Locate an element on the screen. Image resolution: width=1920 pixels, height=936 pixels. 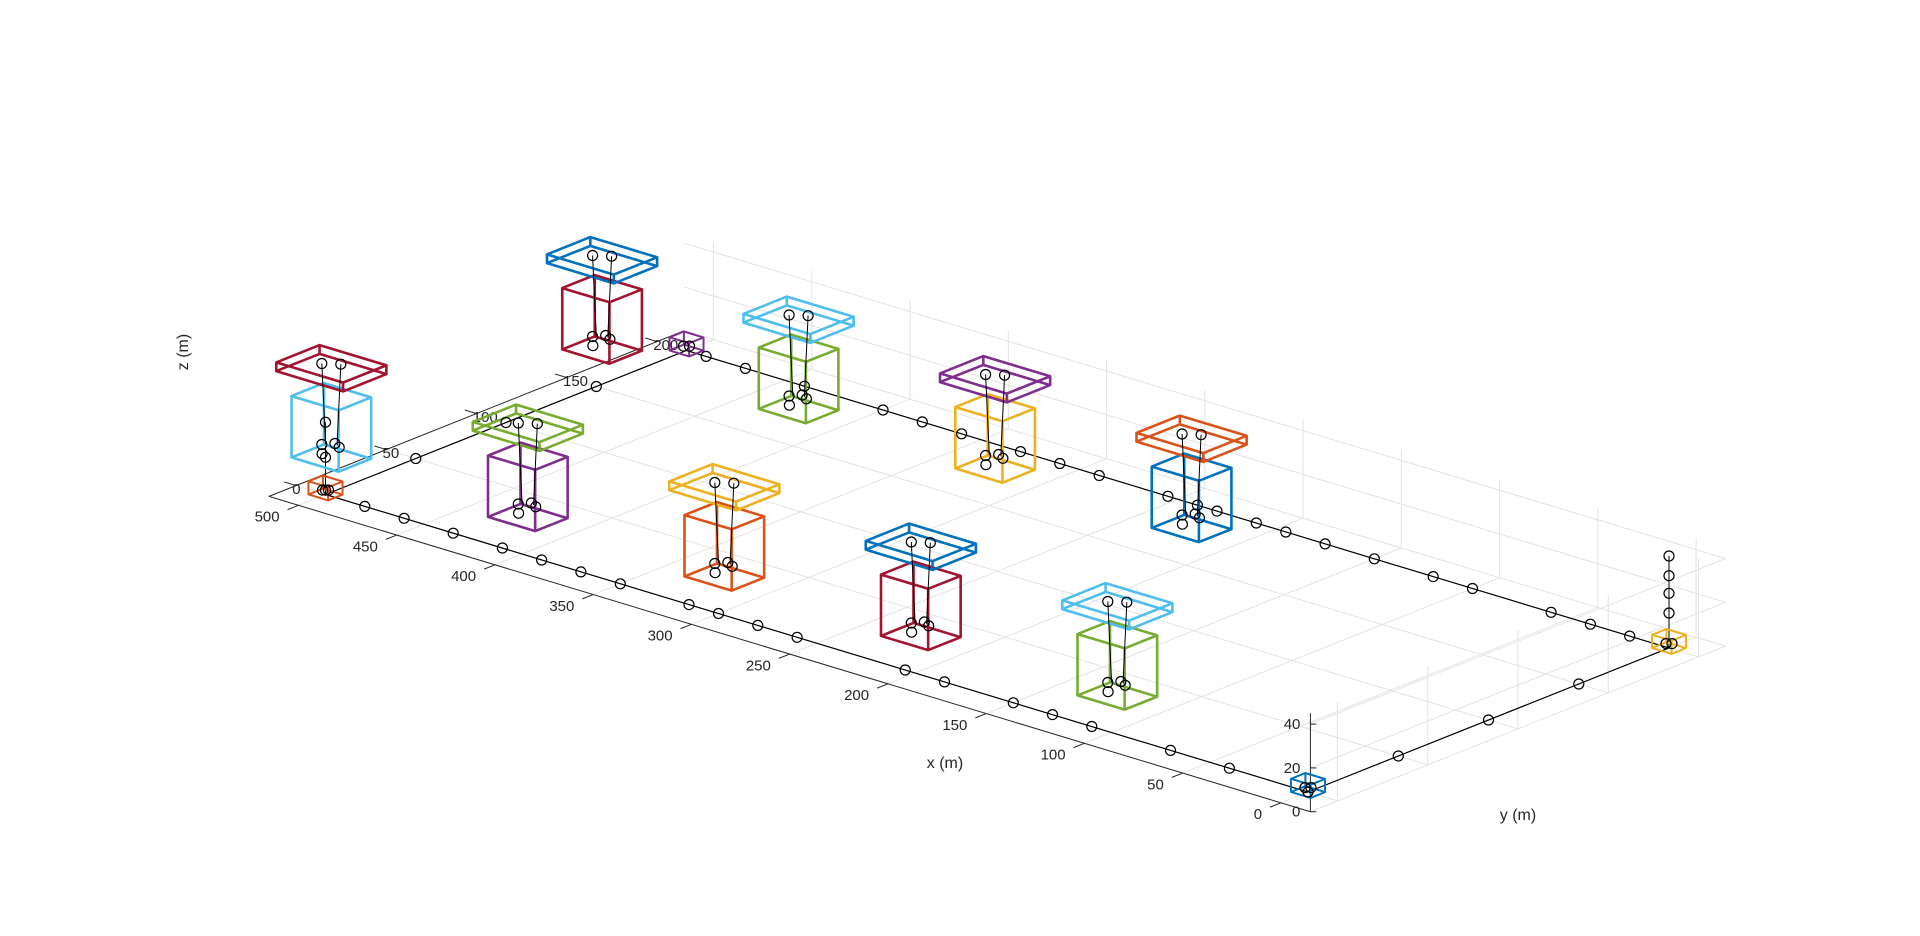
x-tick-label: 150 is located at coordinates (954, 725).